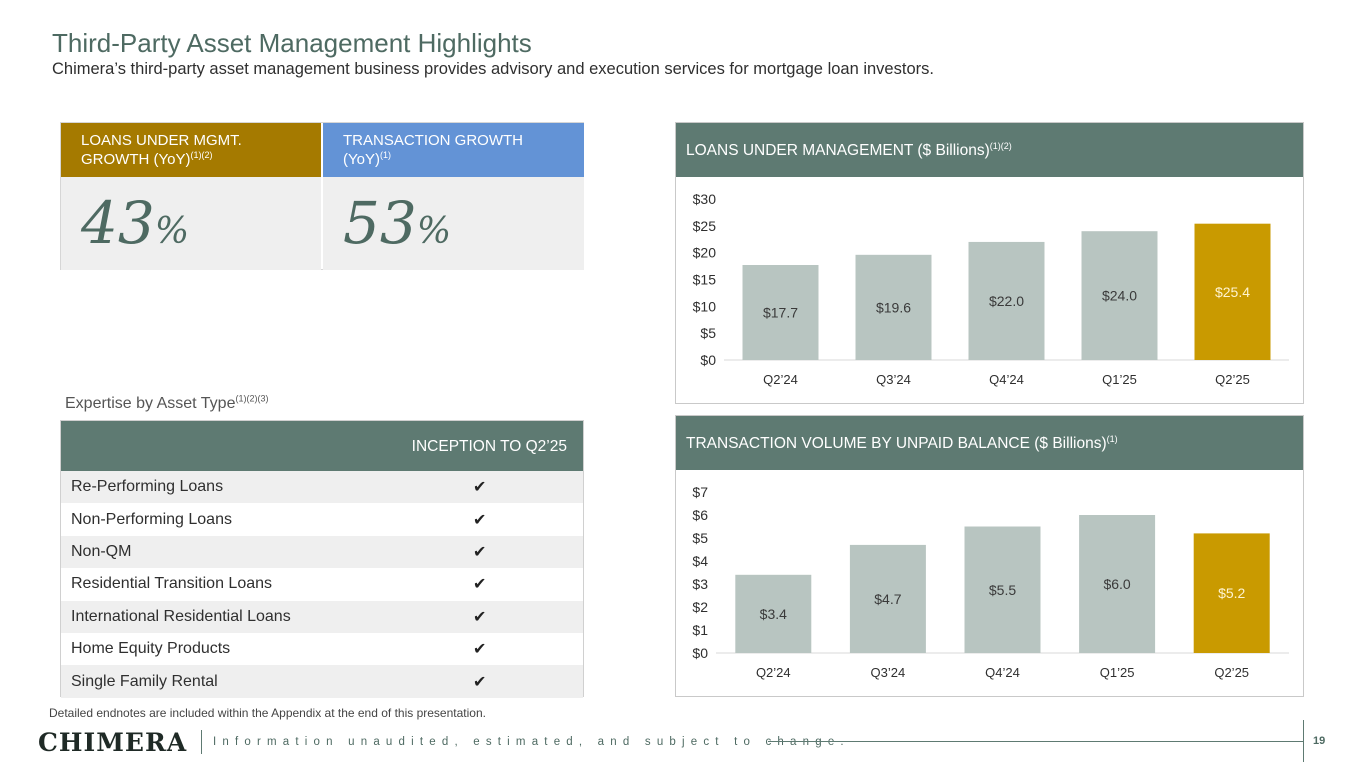  What do you see at coordinates (1319, 741) in the screenshot?
I see `page-number: 19` at bounding box center [1319, 741].